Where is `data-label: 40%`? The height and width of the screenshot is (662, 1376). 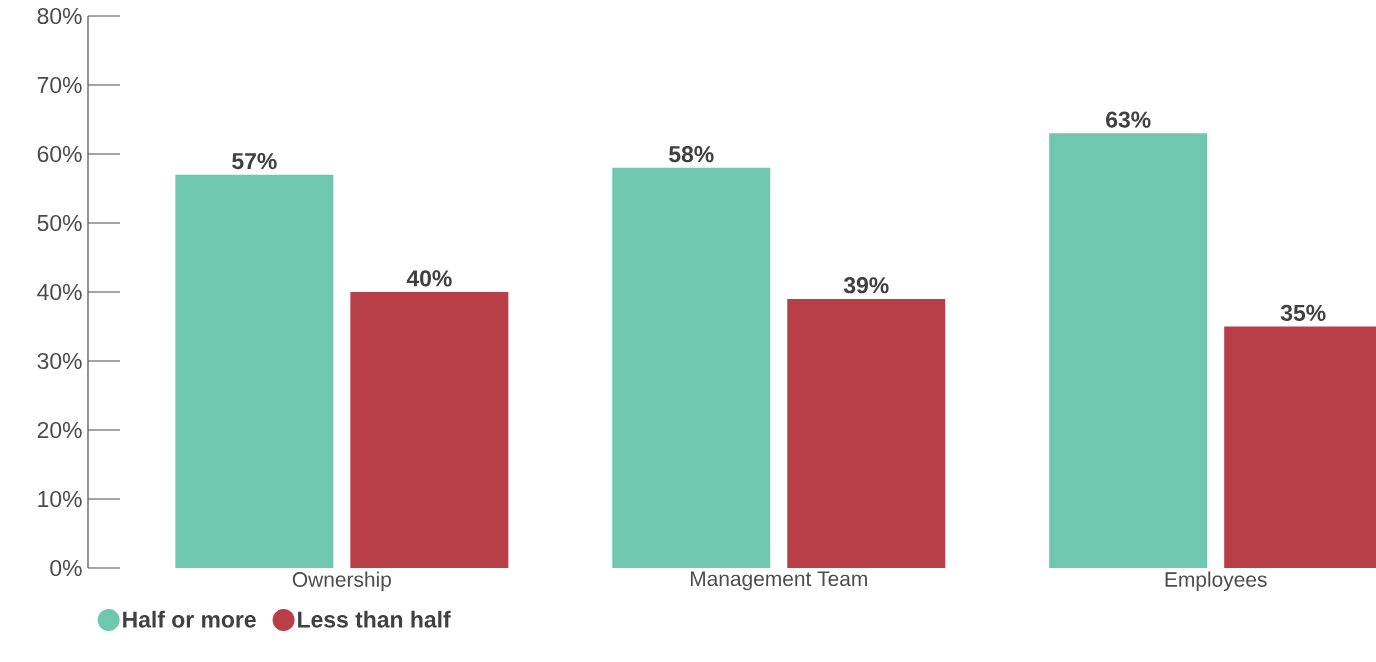
data-label: 40% is located at coordinates (429, 278).